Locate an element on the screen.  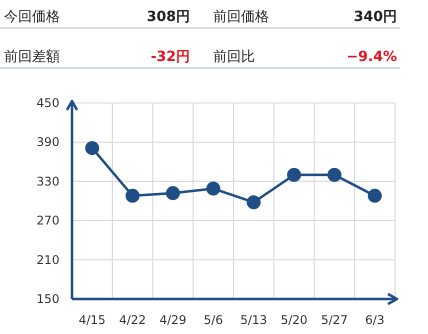
text: -32円 is located at coordinates (170, 57).